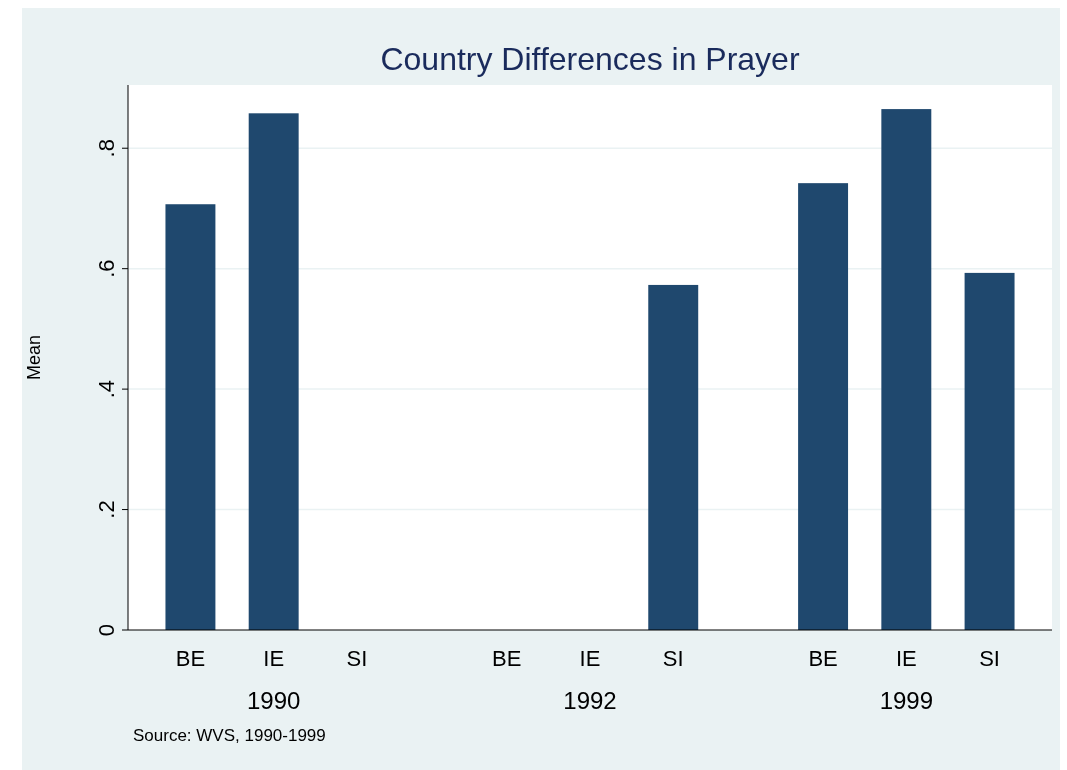 The height and width of the screenshot is (770, 1067). Describe the element at coordinates (106, 148) in the screenshot. I see `y-tick-label: .8` at that location.